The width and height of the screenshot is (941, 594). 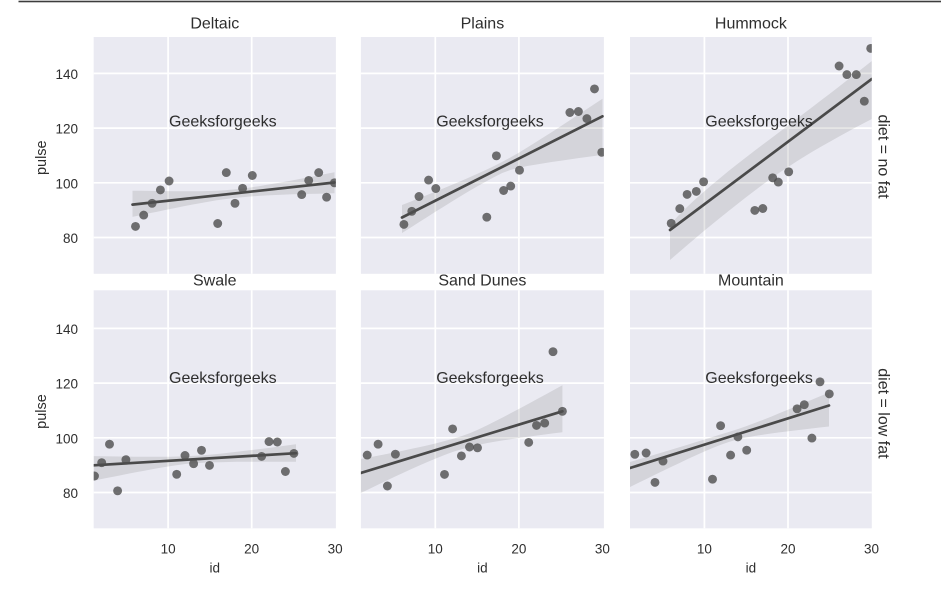 What do you see at coordinates (215, 280) in the screenshot?
I see `svg-text: Swale` at bounding box center [215, 280].